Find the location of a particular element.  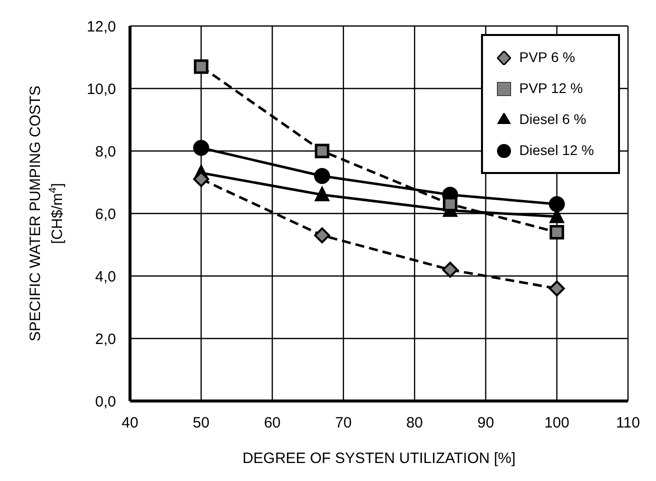

y-tick-label: 4,0 is located at coordinates (105, 277).